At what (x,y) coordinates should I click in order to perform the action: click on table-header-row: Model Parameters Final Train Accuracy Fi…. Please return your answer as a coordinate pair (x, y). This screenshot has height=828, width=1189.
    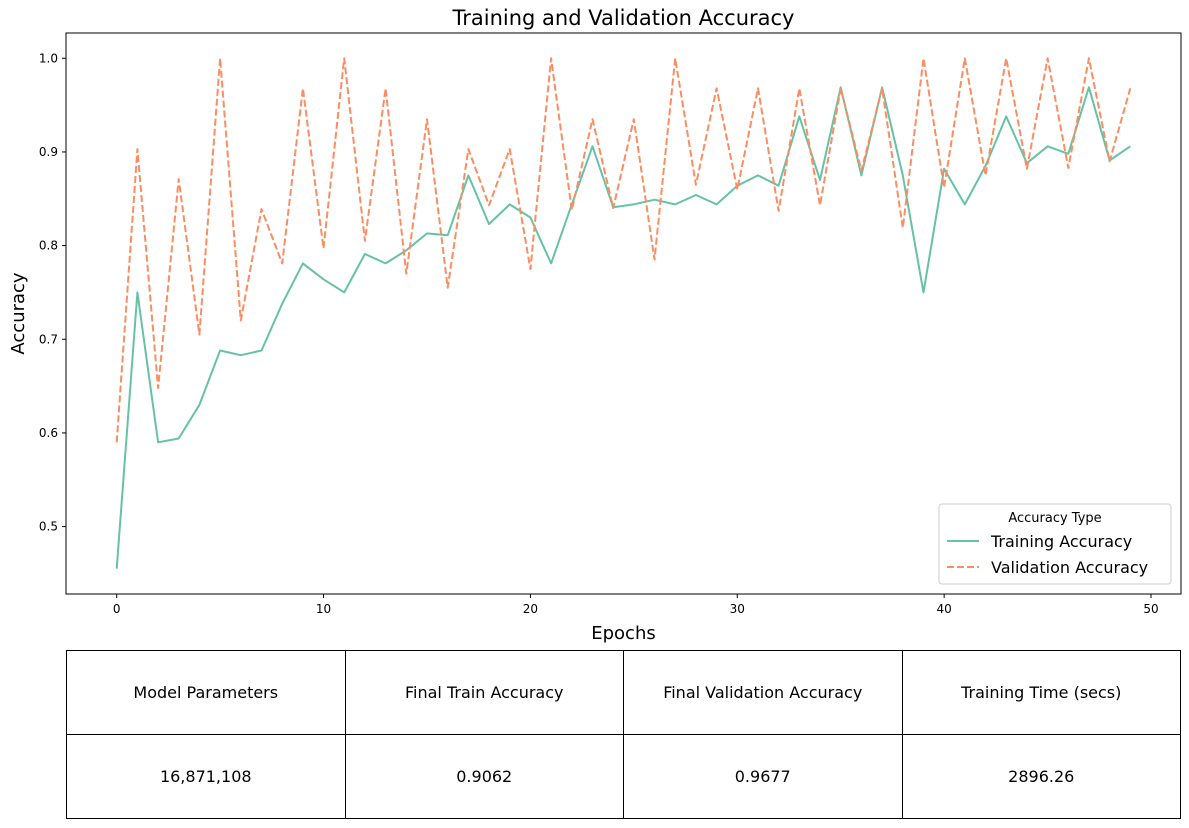
    Looking at the image, I should click on (623, 692).